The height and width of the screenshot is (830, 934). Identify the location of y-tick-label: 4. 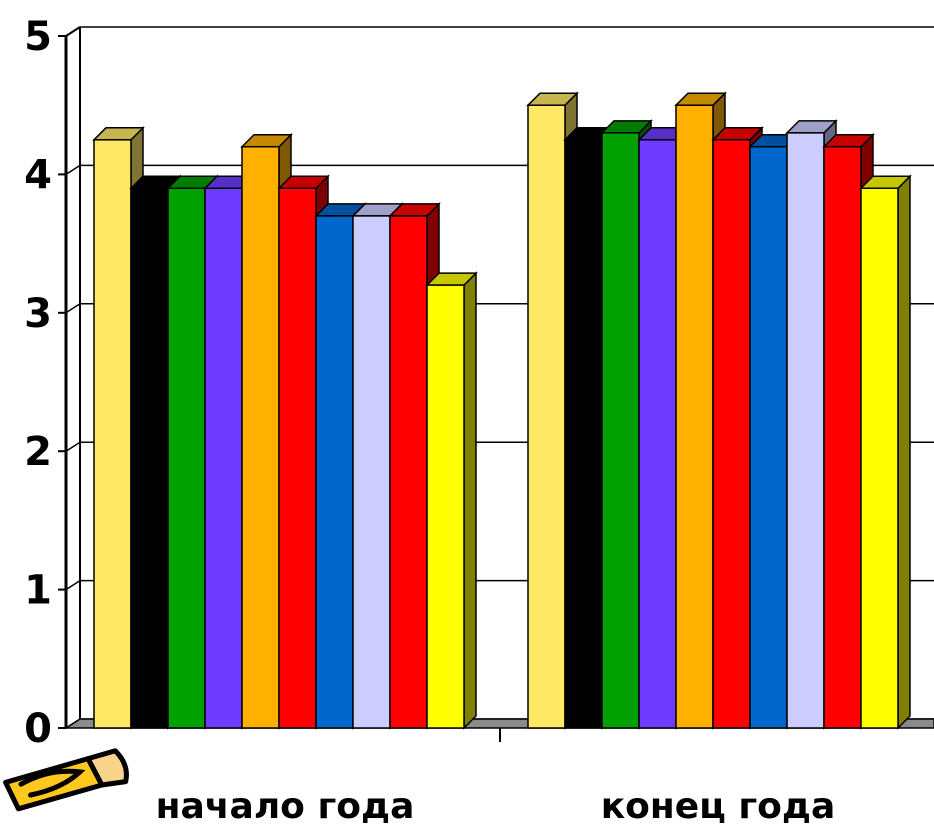
(38, 175).